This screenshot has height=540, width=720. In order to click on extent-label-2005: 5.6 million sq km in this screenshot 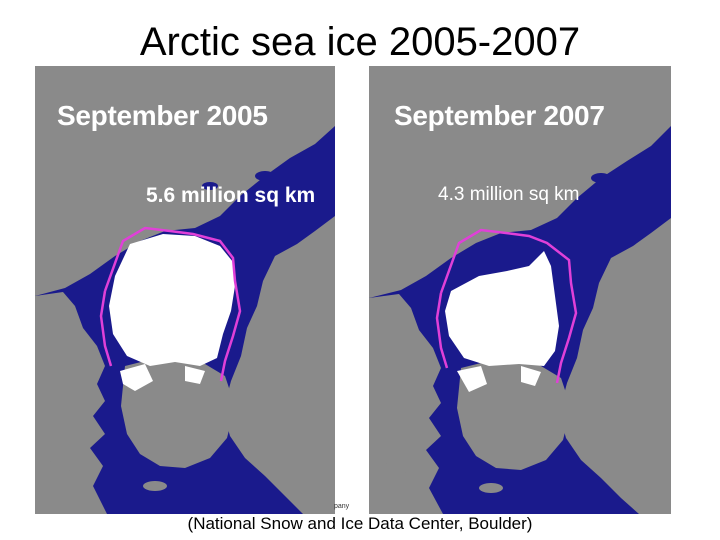, I will do `click(231, 195)`.